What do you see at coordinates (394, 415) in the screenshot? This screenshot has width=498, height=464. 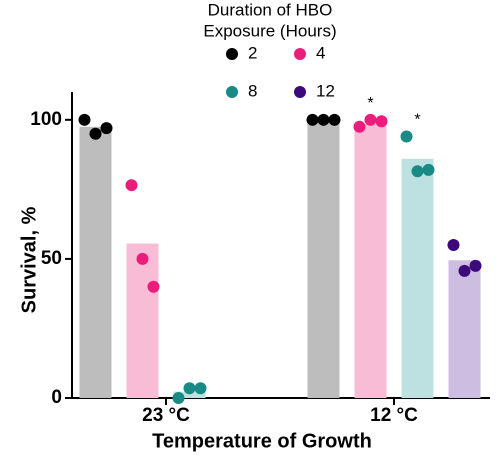 I see `x-tick-label: 12 °C` at bounding box center [394, 415].